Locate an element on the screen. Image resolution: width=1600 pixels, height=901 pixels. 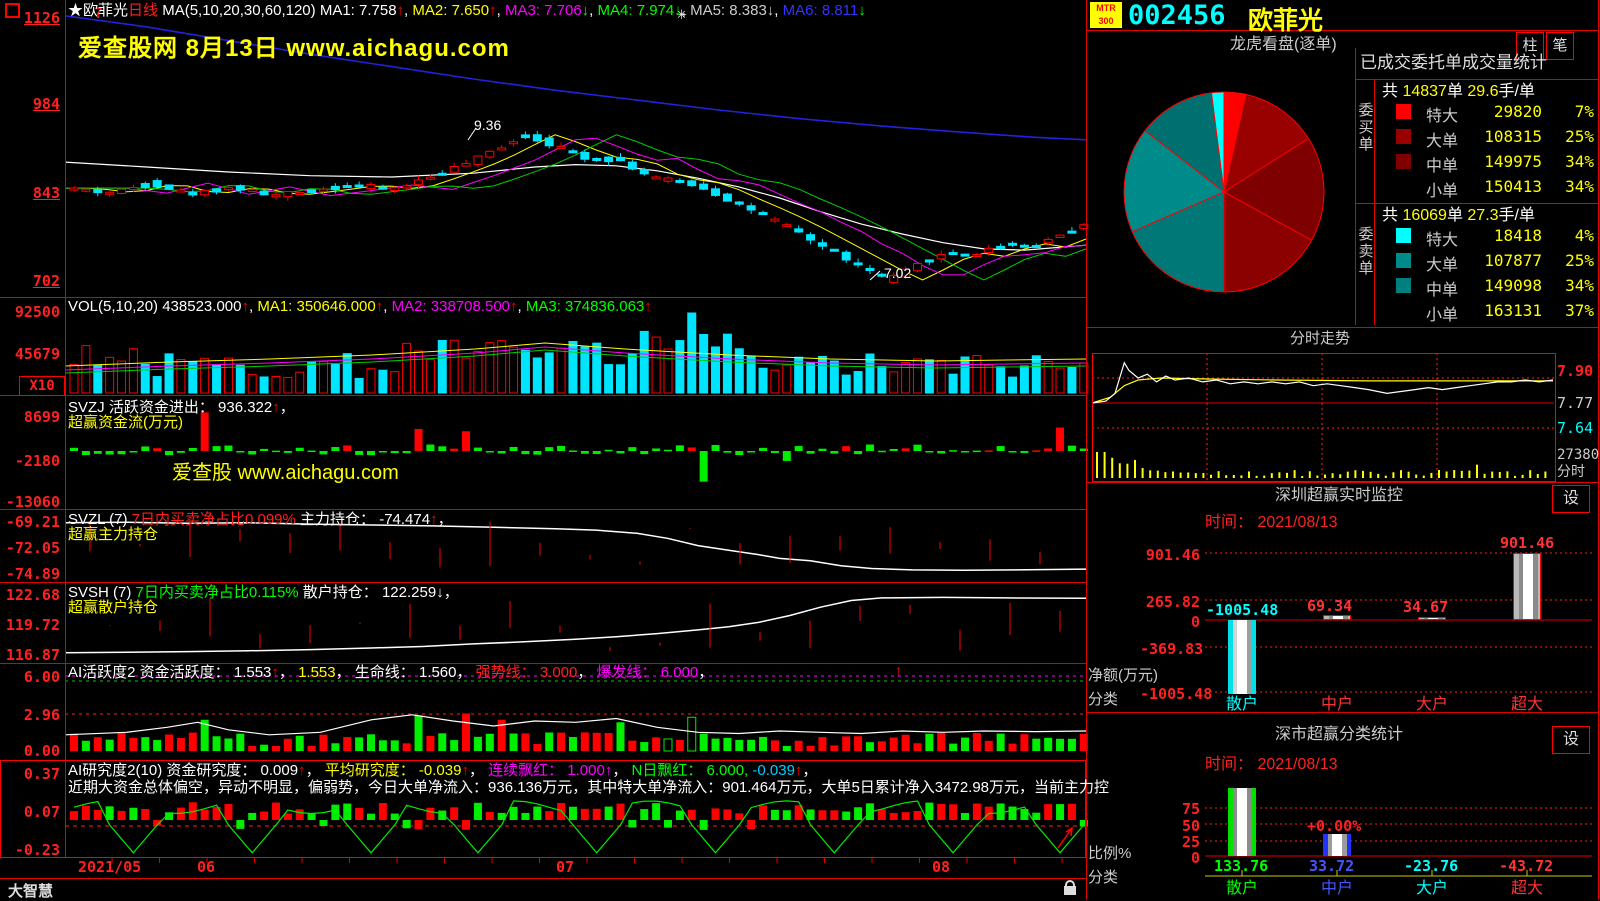
order-count-value: 29820 is located at coordinates (1517, 111).